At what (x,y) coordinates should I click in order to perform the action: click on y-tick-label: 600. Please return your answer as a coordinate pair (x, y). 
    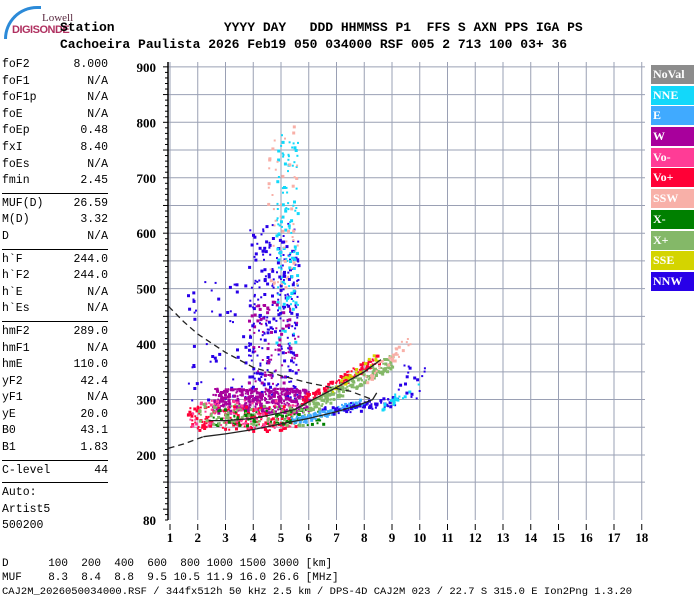
    Looking at the image, I should click on (147, 233).